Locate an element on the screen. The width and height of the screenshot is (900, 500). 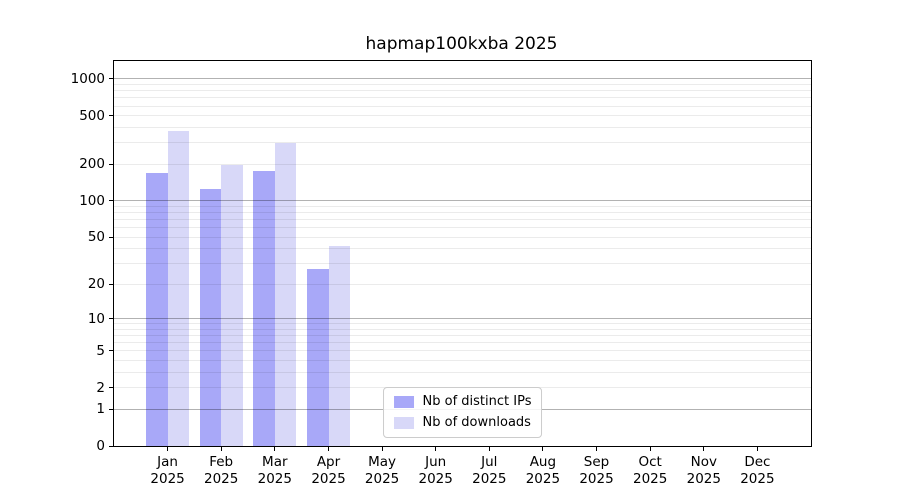
xtick-label-oct: Oct 2025 is located at coordinates (650, 470).